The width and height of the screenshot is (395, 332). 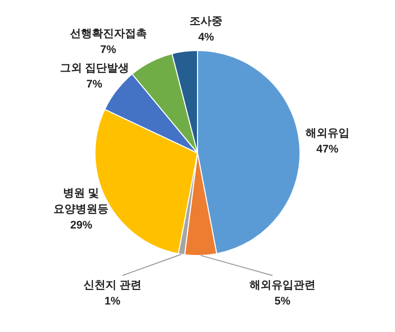 I want to click on data-label: 4%, so click(x=206, y=38).